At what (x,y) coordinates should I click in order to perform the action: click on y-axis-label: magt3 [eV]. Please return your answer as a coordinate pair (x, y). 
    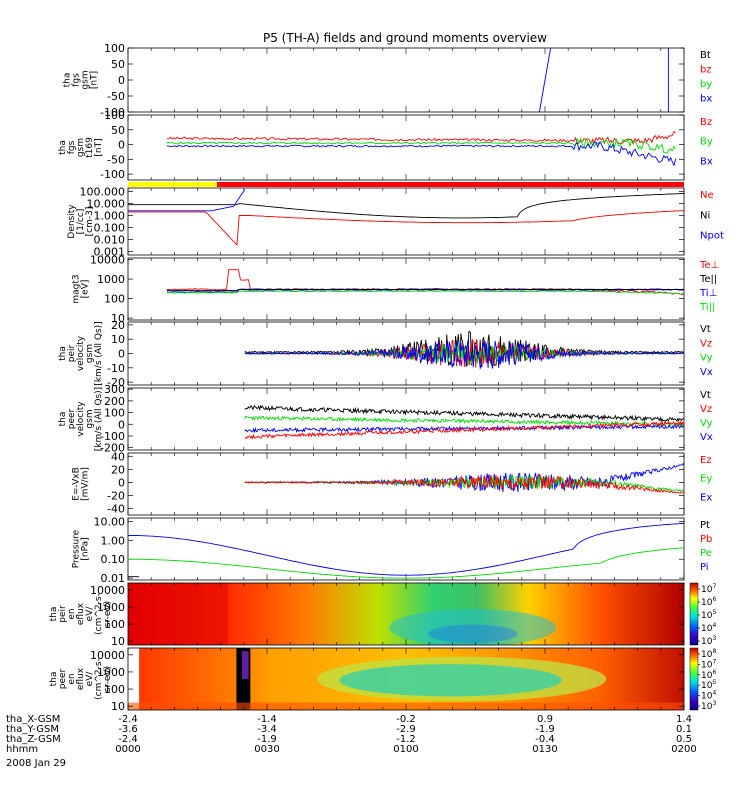
    Looking at the image, I should click on (81, 288).